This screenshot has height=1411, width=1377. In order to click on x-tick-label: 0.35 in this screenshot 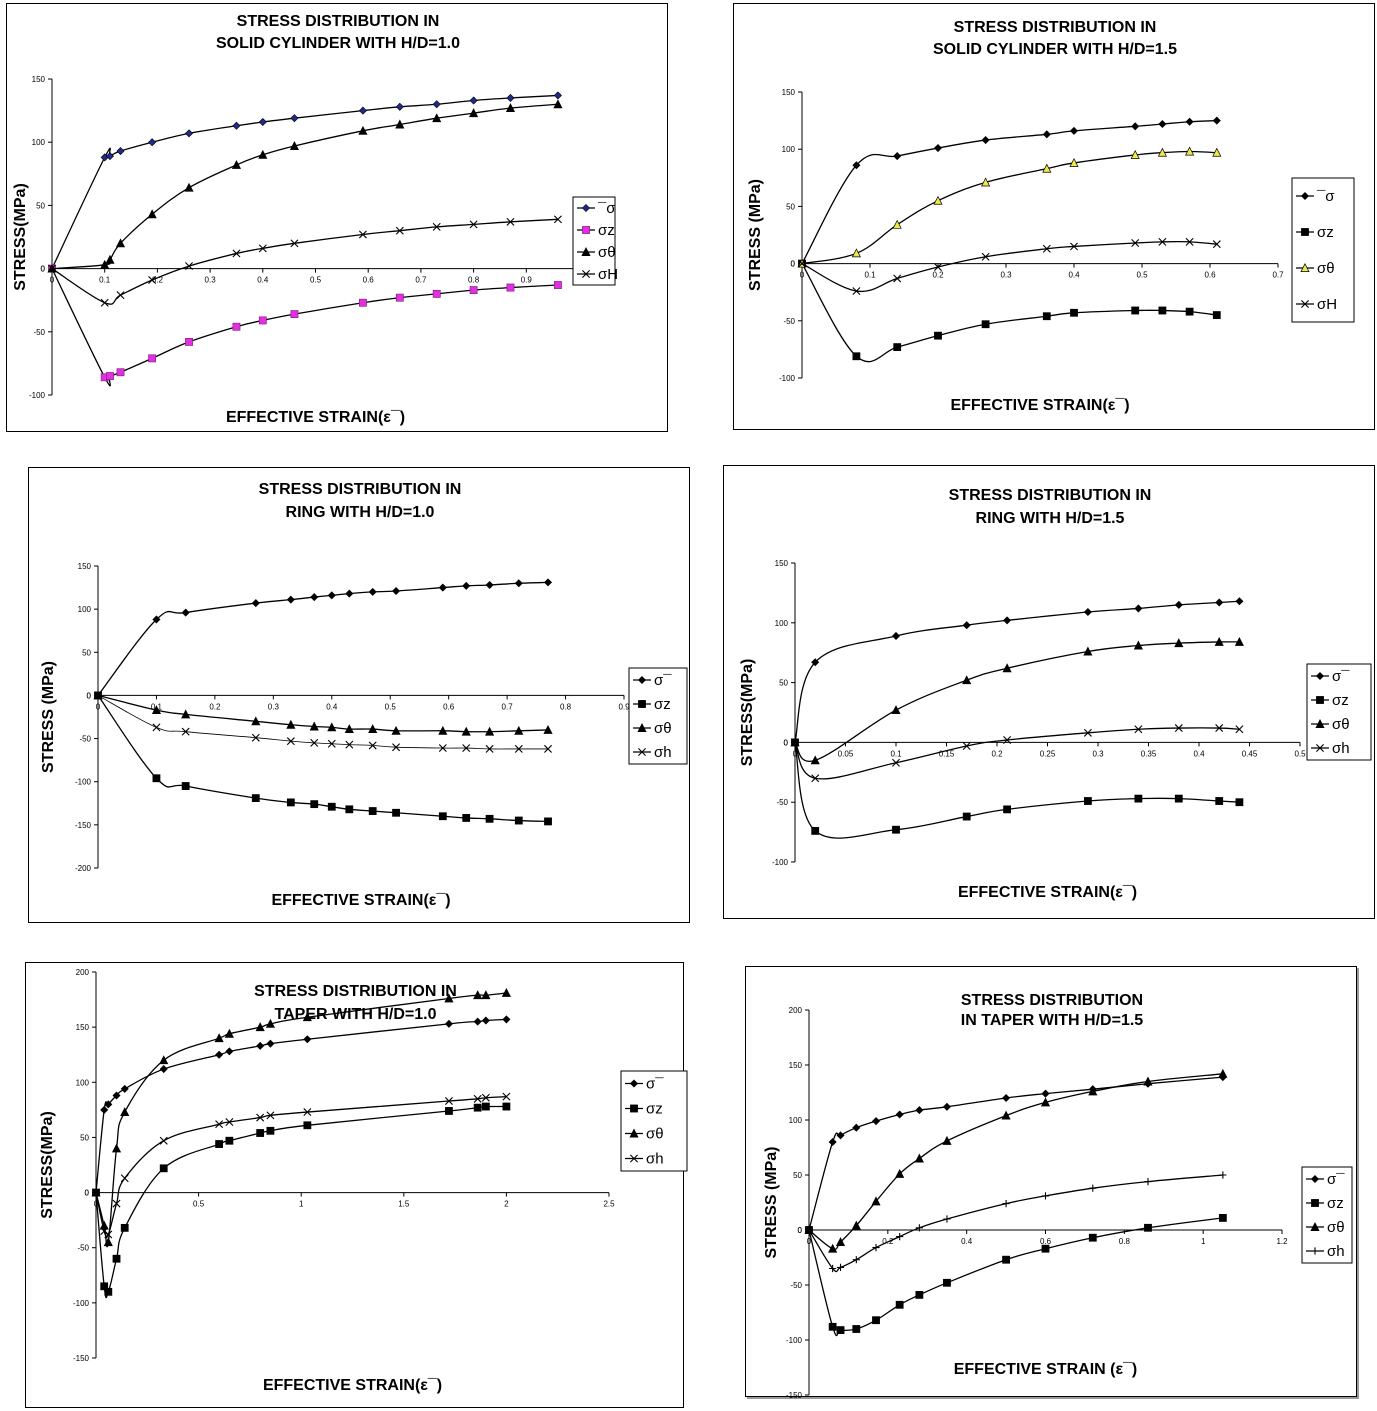, I will do `click(1149, 753)`.